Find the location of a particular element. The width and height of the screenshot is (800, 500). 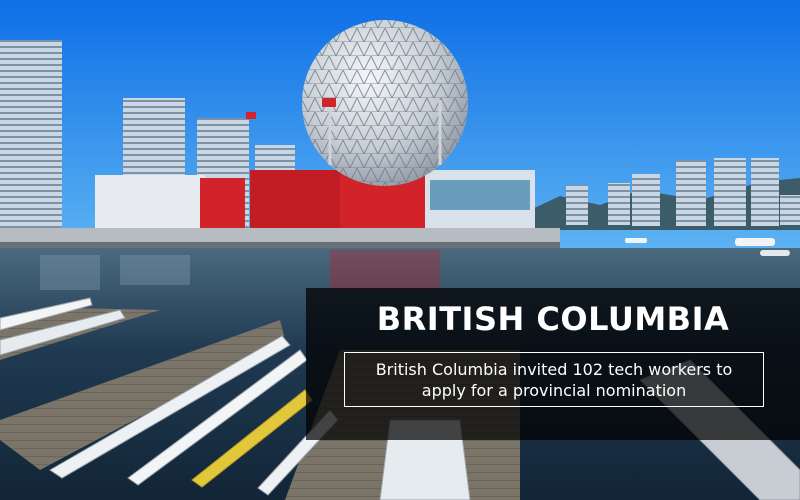

promenade is located at coordinates (280, 235).